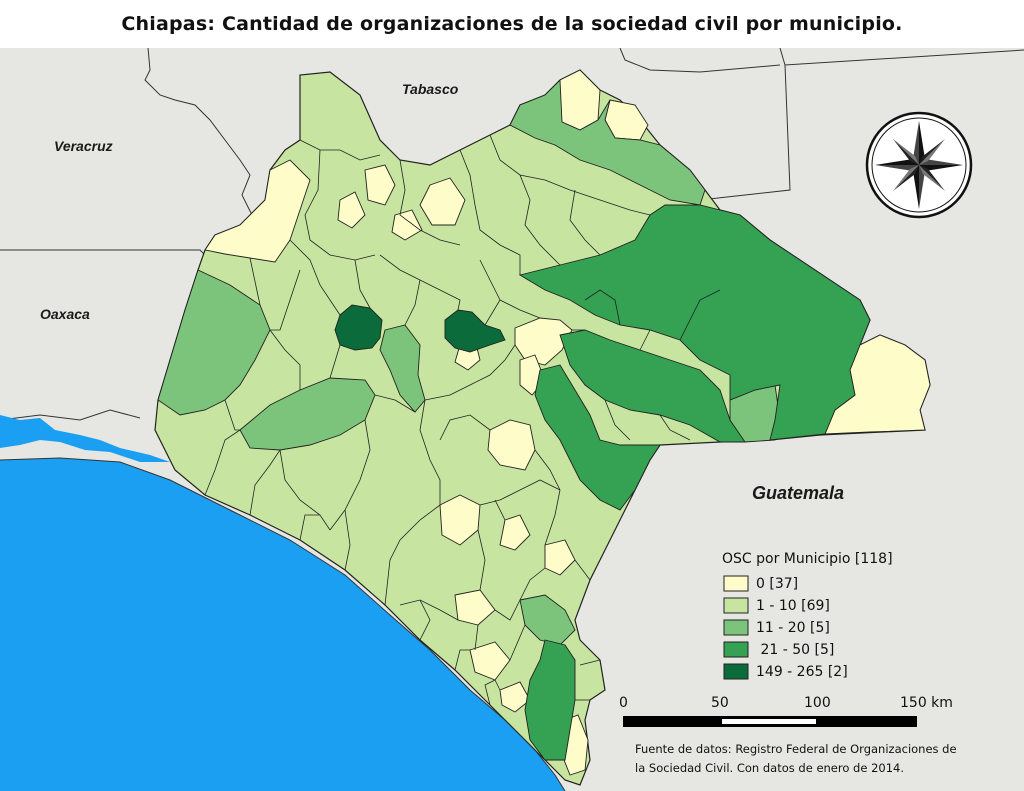  I want to click on scale-tick-label: 150 km, so click(926, 703).